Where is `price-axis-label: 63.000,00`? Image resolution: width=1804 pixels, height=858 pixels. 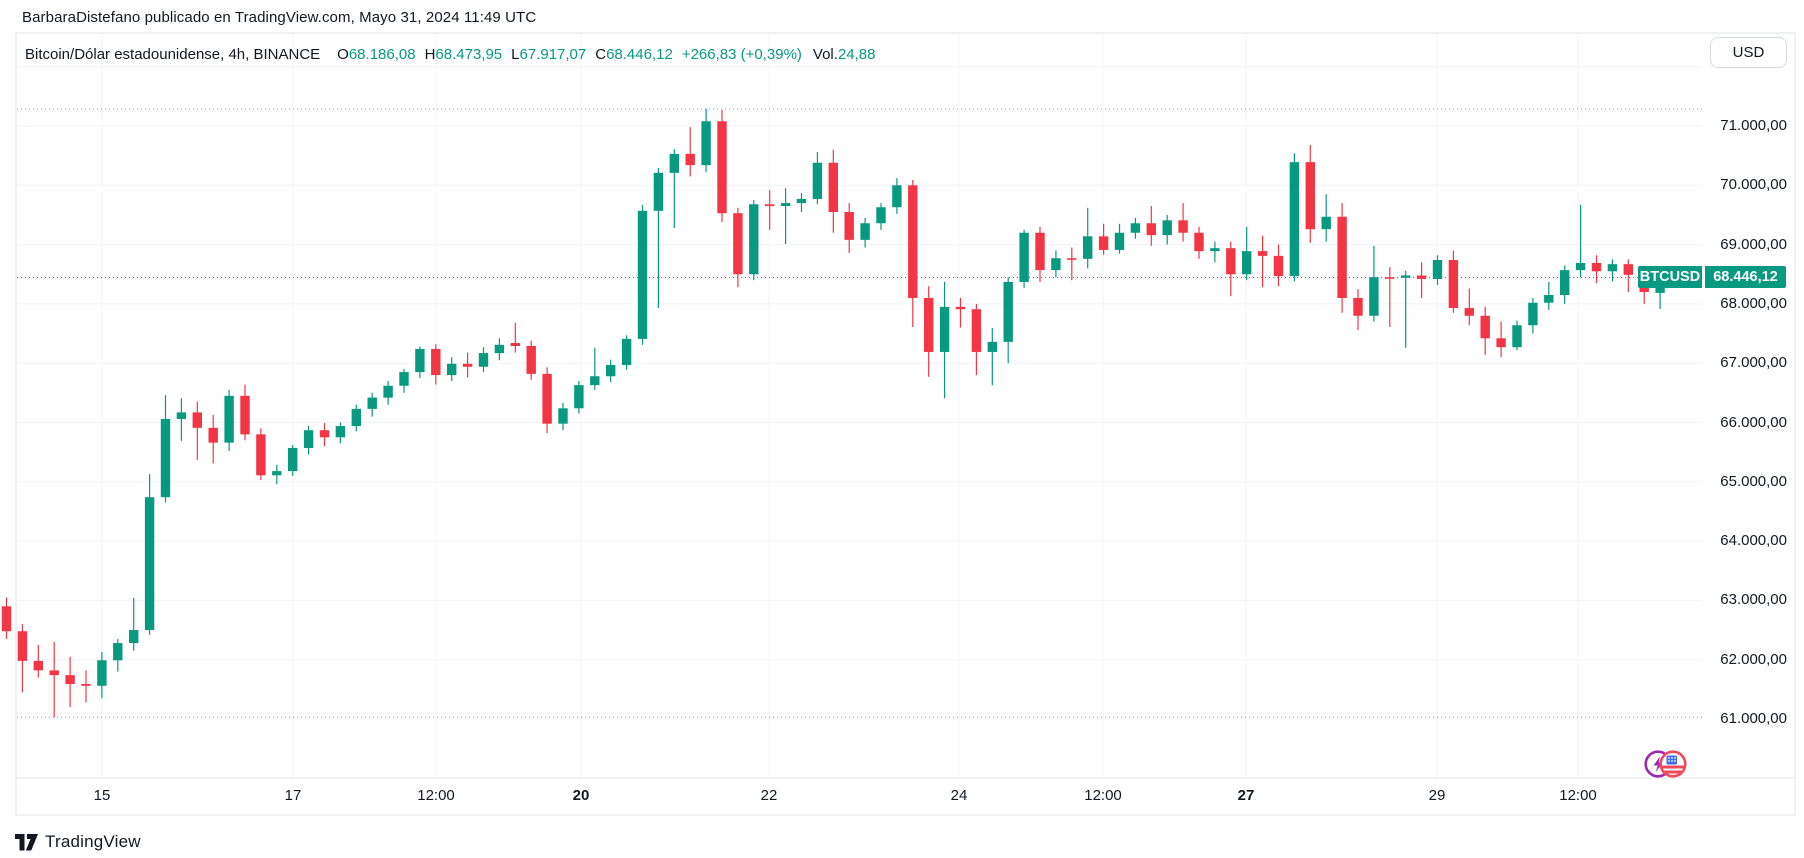 price-axis-label: 63.000,00 is located at coordinates (1753, 600).